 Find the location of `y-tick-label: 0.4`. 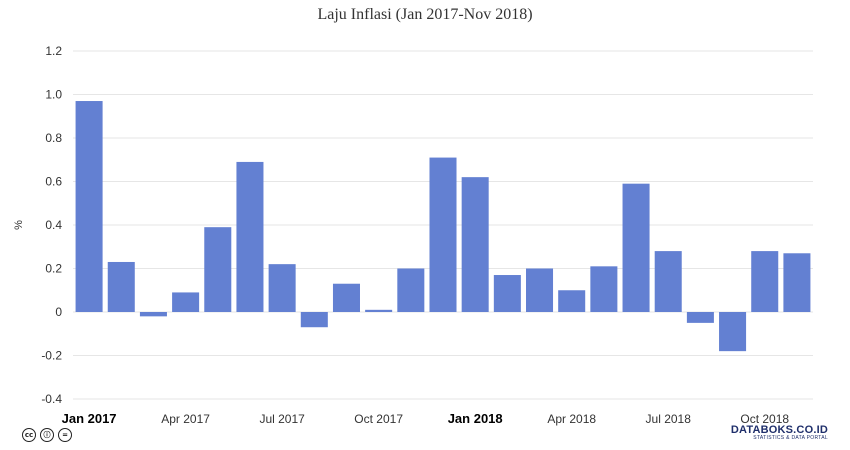

y-tick-label: 0.4 is located at coordinates (53, 225).